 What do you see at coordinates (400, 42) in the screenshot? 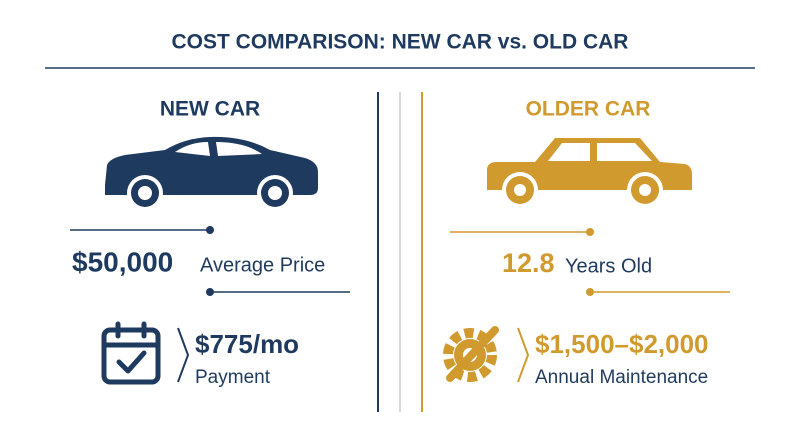
I see `title: COST COMPARISON: NEW CAR vs. OLD CAR` at bounding box center [400, 42].